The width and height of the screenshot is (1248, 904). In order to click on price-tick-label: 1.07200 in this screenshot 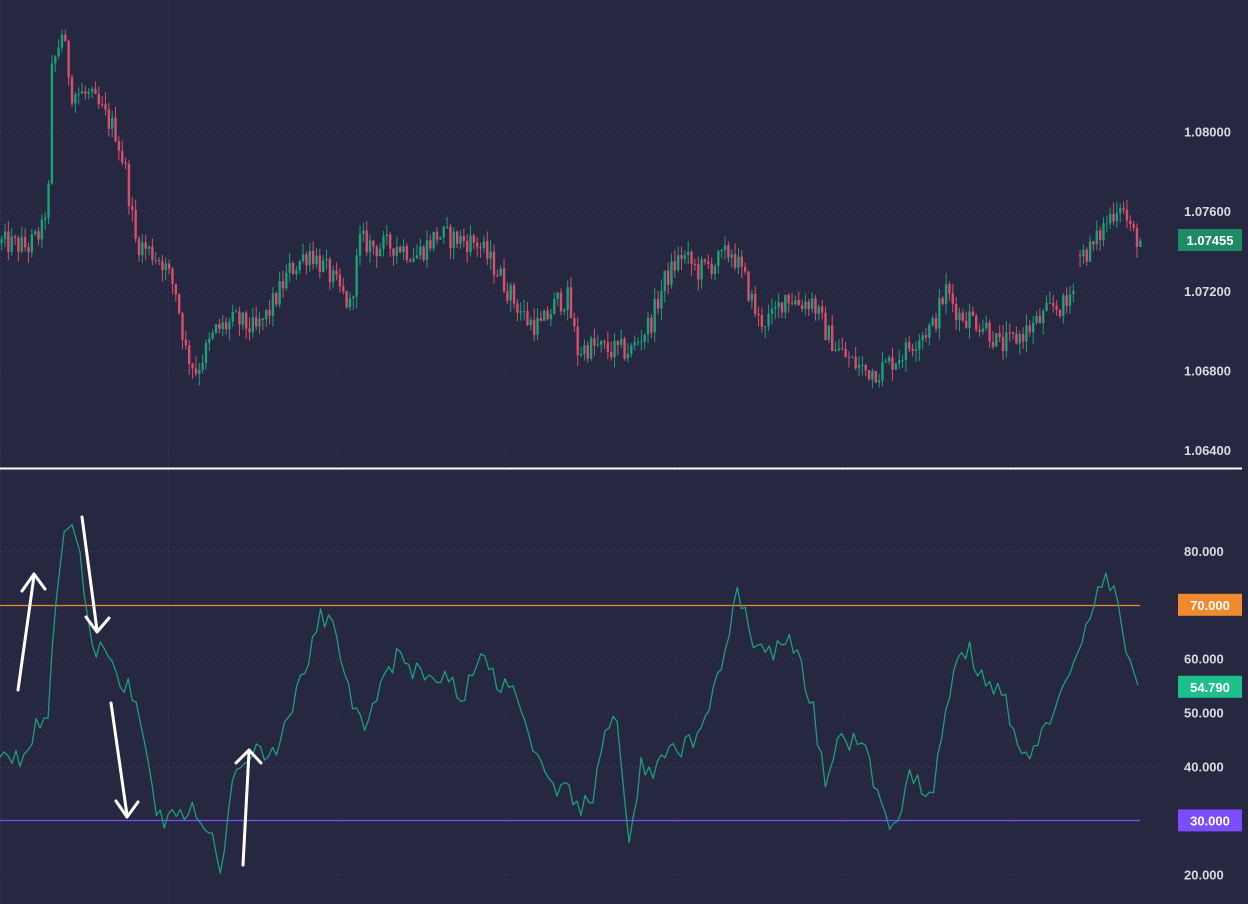, I will do `click(1207, 291)`.